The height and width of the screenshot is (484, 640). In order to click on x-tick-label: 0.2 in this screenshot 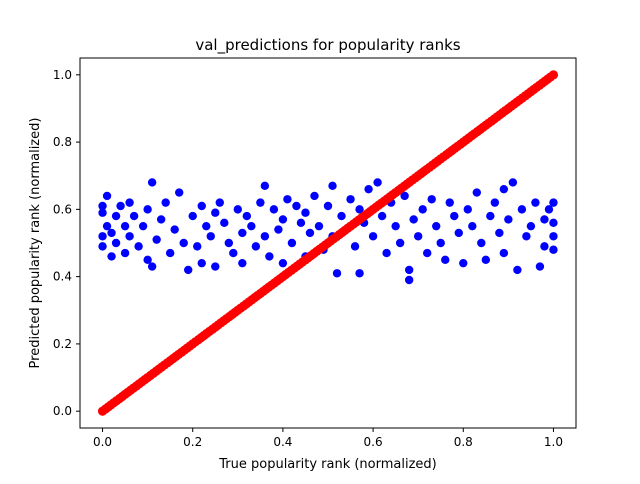, I will do `click(192, 442)`.